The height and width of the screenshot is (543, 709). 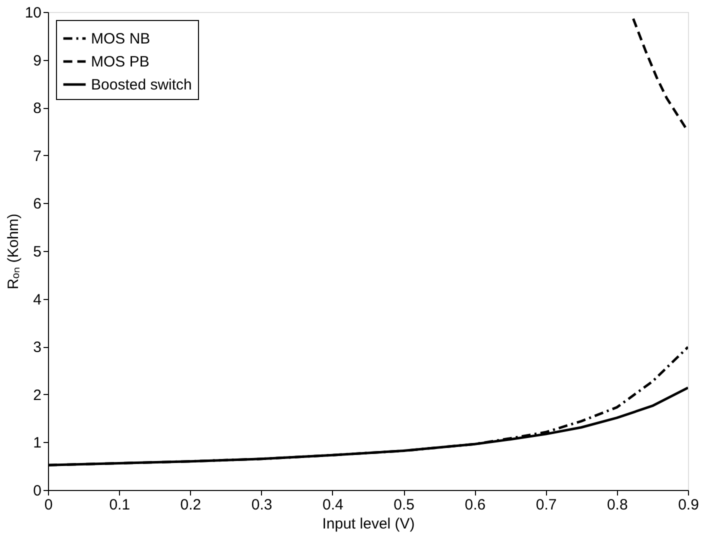 What do you see at coordinates (368, 524) in the screenshot?
I see `x-axis-title: Input level (V)` at bounding box center [368, 524].